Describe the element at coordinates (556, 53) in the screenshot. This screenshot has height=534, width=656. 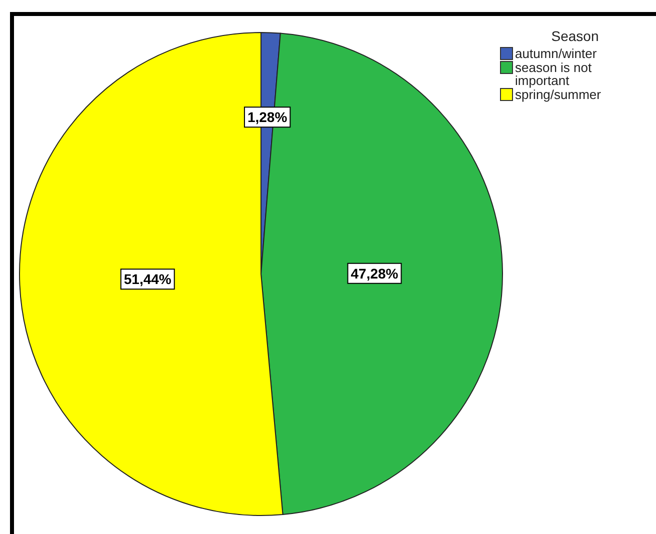
I see `legend-label: autumn/winter` at that location.